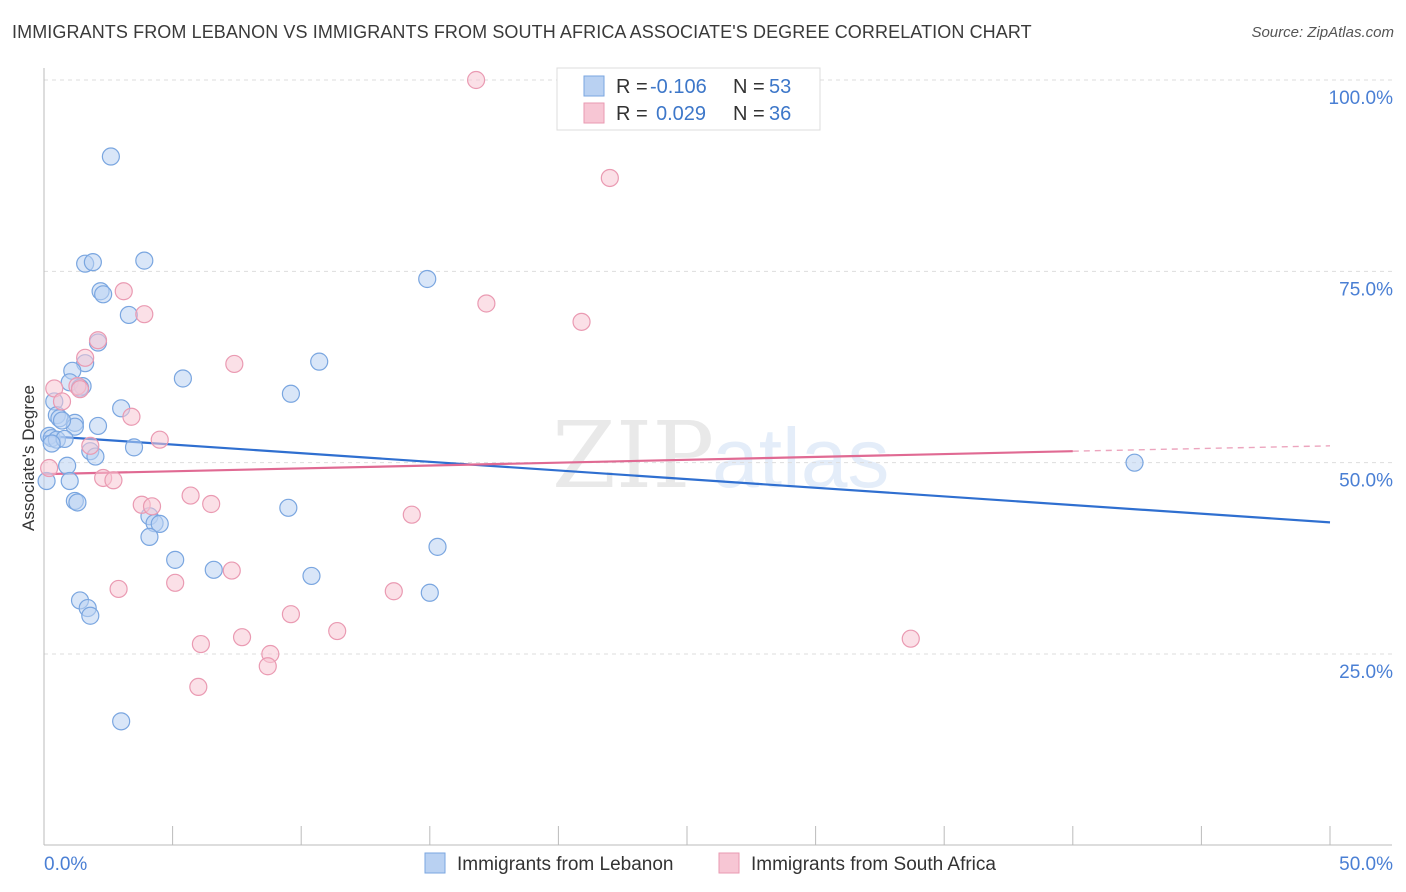 This screenshot has width=1406, height=892. I want to click on bottom-legend-swatch-south-africa, so click(729, 863).